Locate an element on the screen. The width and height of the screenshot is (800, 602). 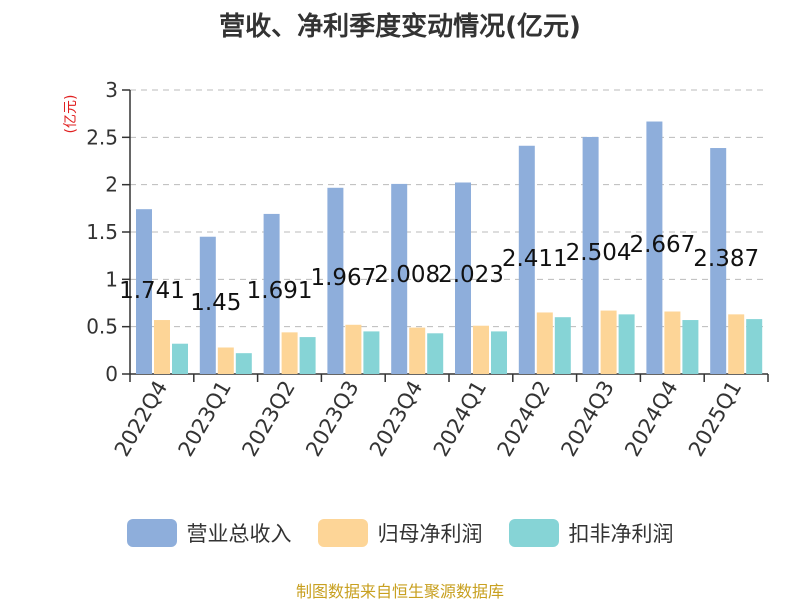
legend-swatch-revenue is located at coordinates (151, 533).